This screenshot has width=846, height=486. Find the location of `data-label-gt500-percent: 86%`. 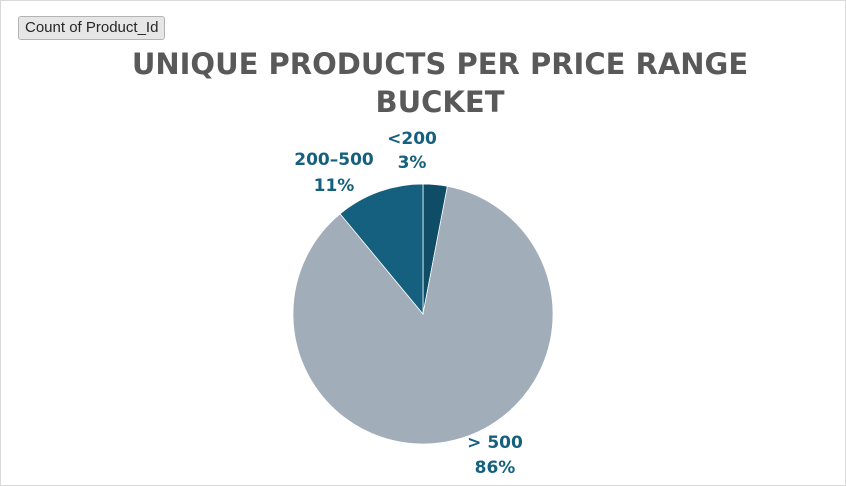

data-label-gt500-percent: 86% is located at coordinates (495, 468).